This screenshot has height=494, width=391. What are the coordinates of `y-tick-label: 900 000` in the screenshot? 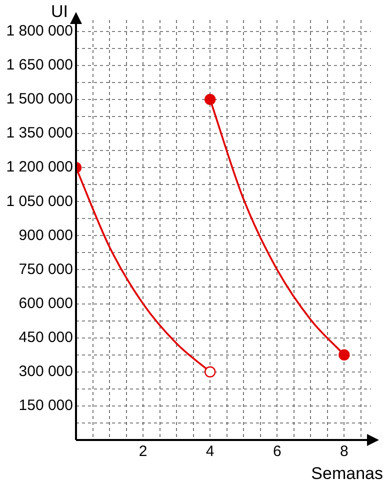 It's located at (45, 235).